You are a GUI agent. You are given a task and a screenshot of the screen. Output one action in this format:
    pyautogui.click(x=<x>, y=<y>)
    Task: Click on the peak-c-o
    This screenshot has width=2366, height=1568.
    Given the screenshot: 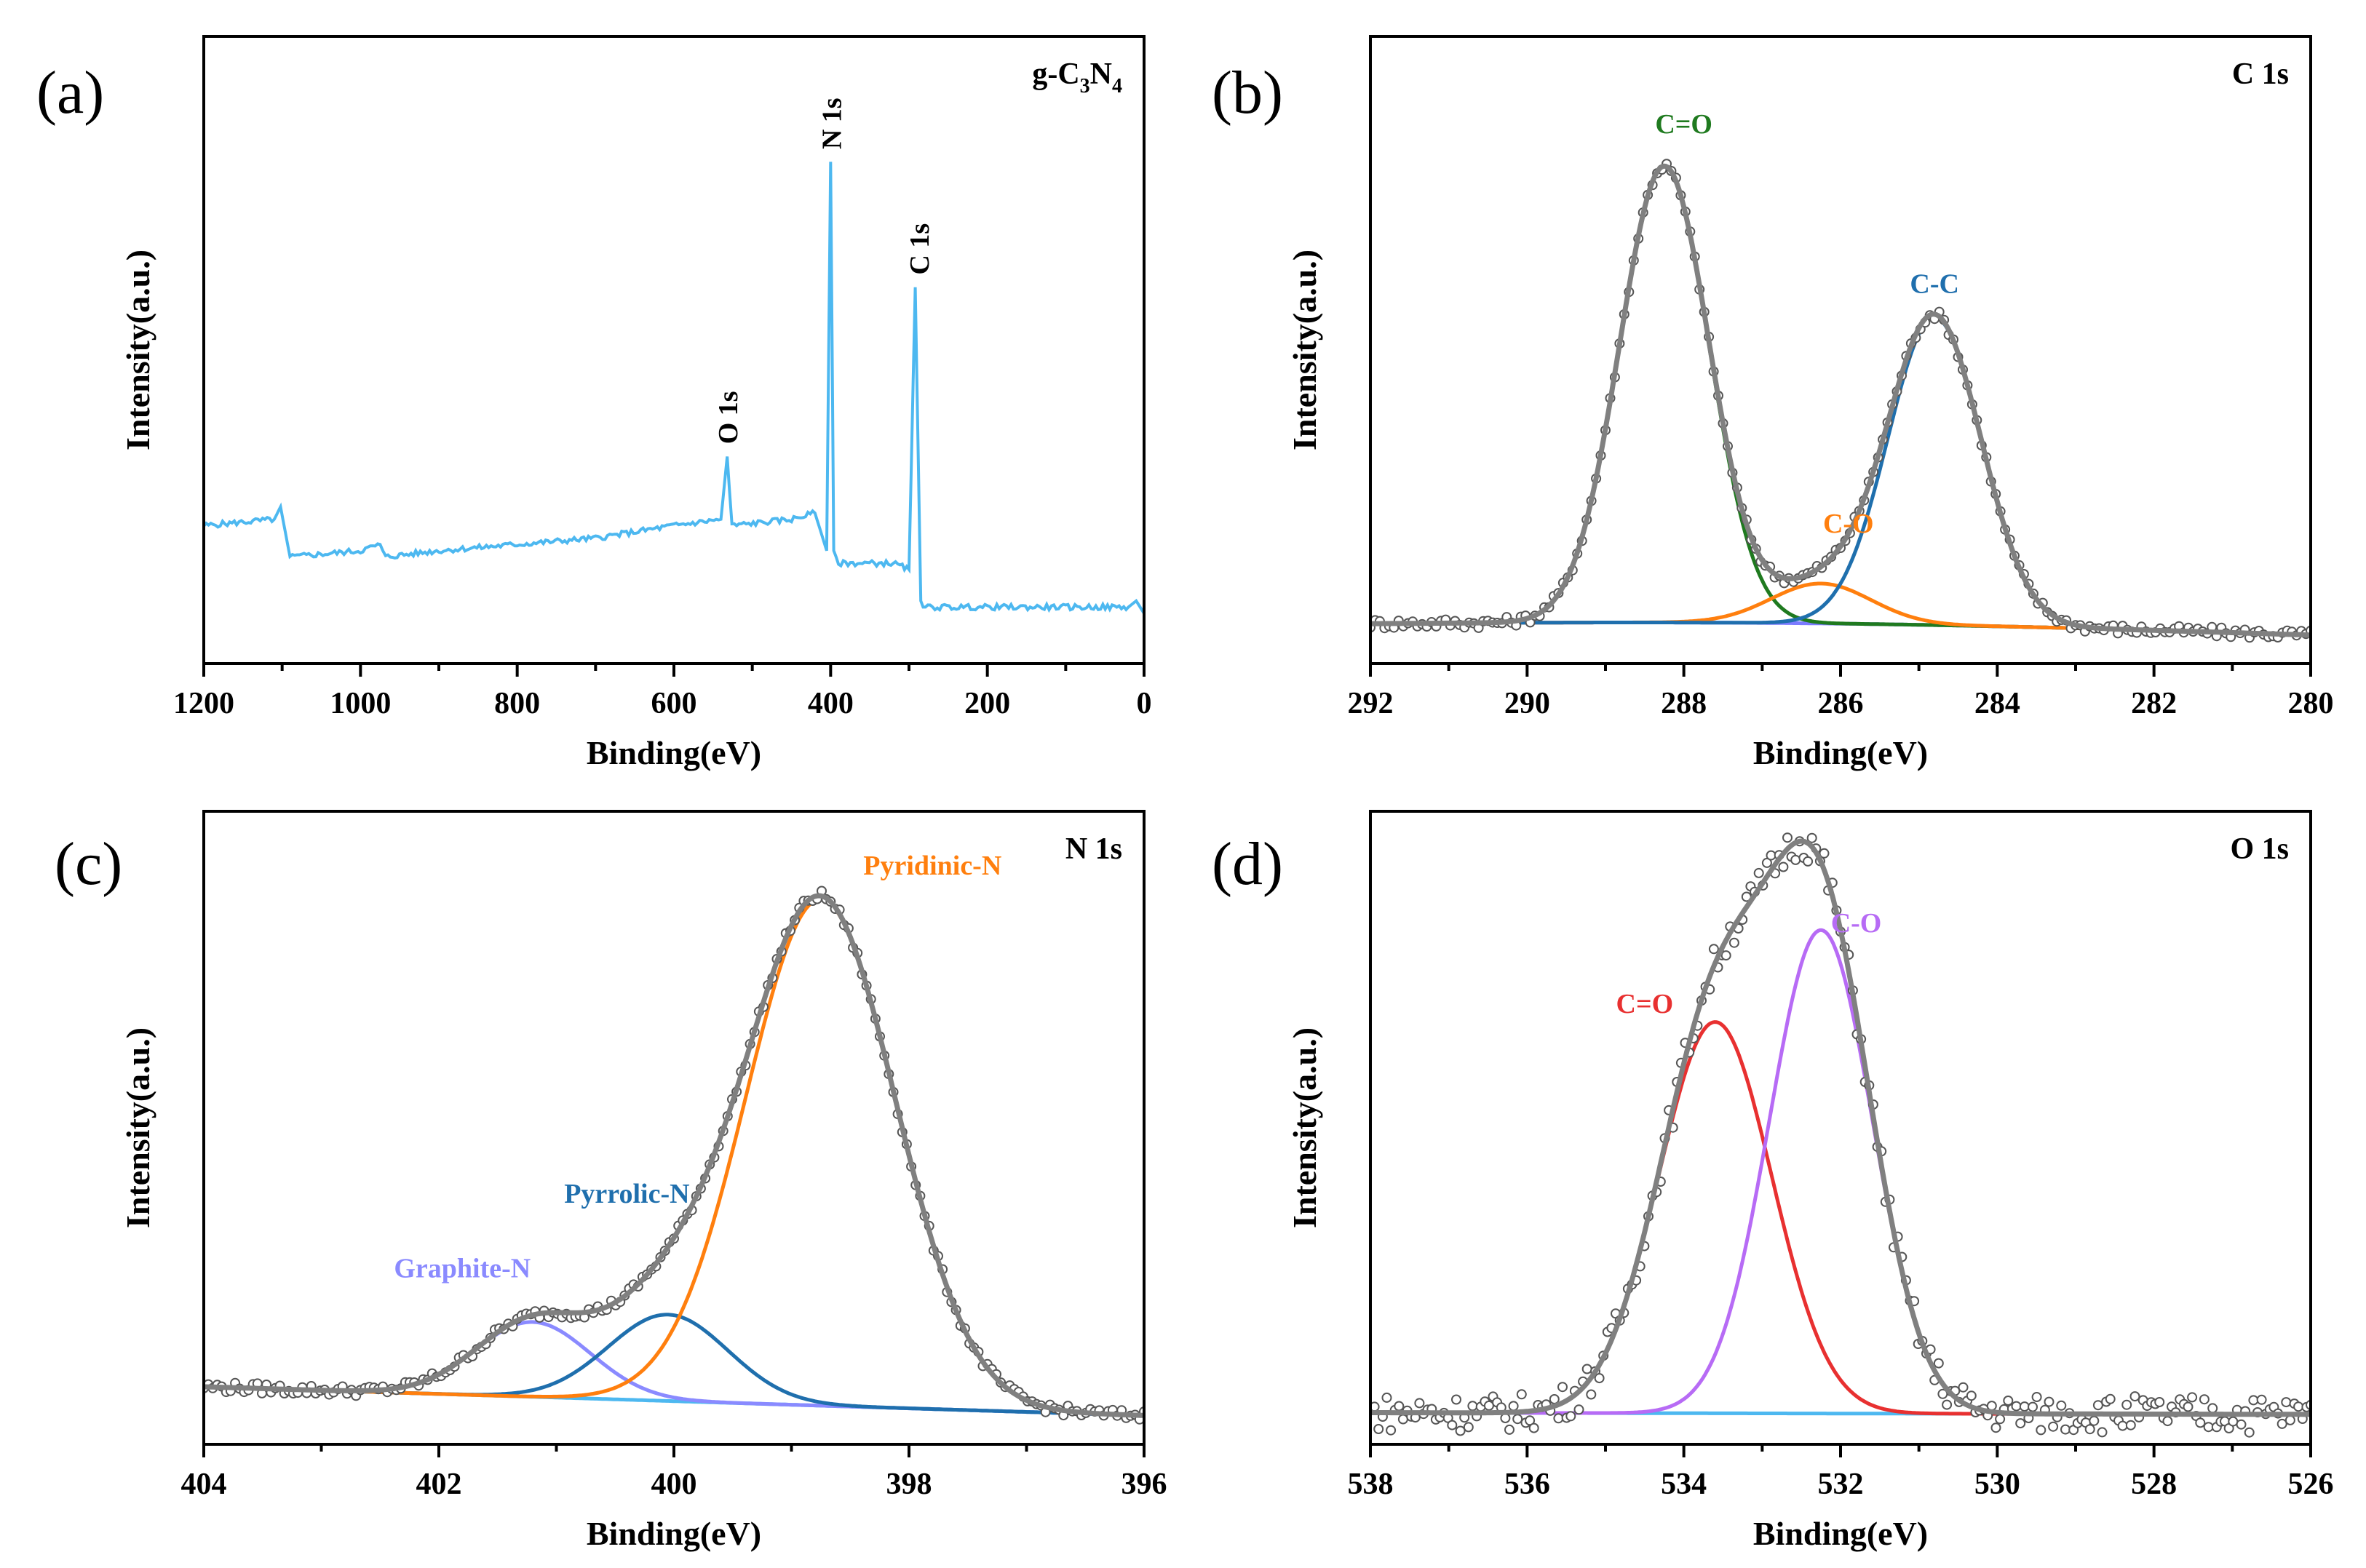 What is the action you would take?
    pyautogui.click(x=1840, y=400)
    